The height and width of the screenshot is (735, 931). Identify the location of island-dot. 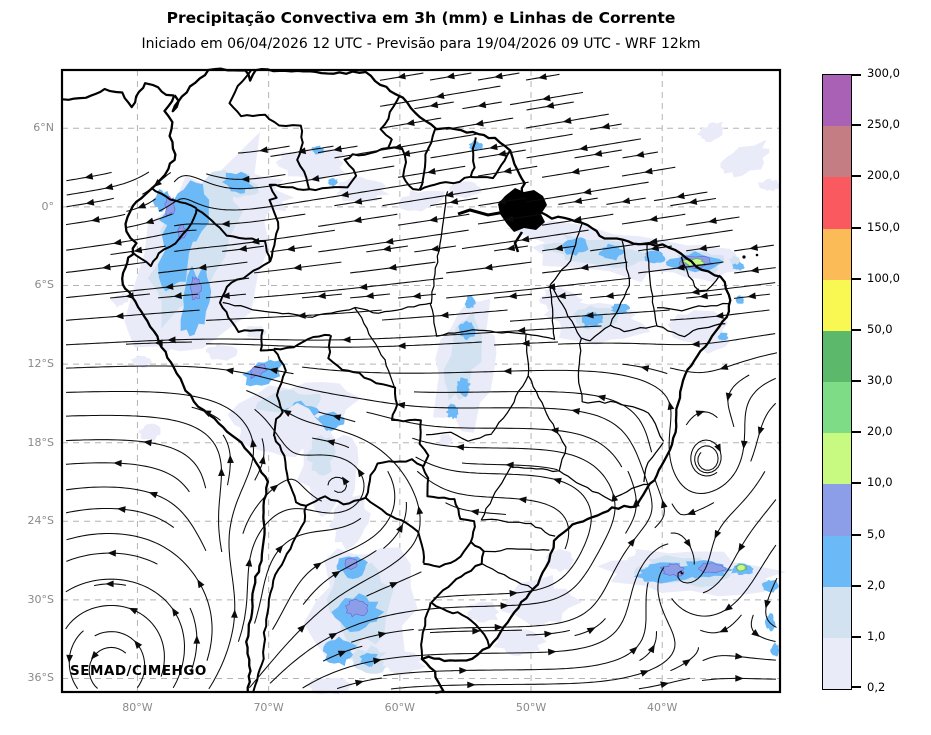
(757, 255).